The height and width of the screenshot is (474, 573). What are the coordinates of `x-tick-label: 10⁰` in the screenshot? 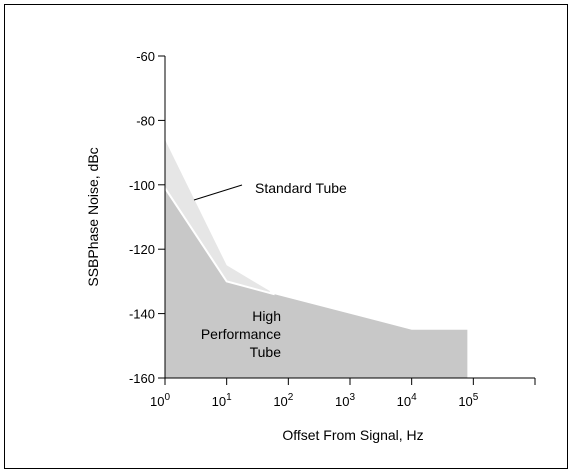 It's located at (160, 400).